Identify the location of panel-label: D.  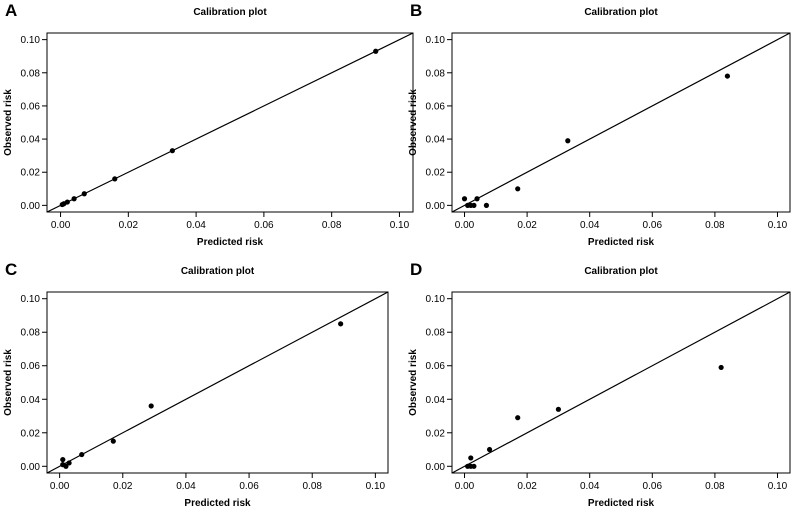
(416, 269).